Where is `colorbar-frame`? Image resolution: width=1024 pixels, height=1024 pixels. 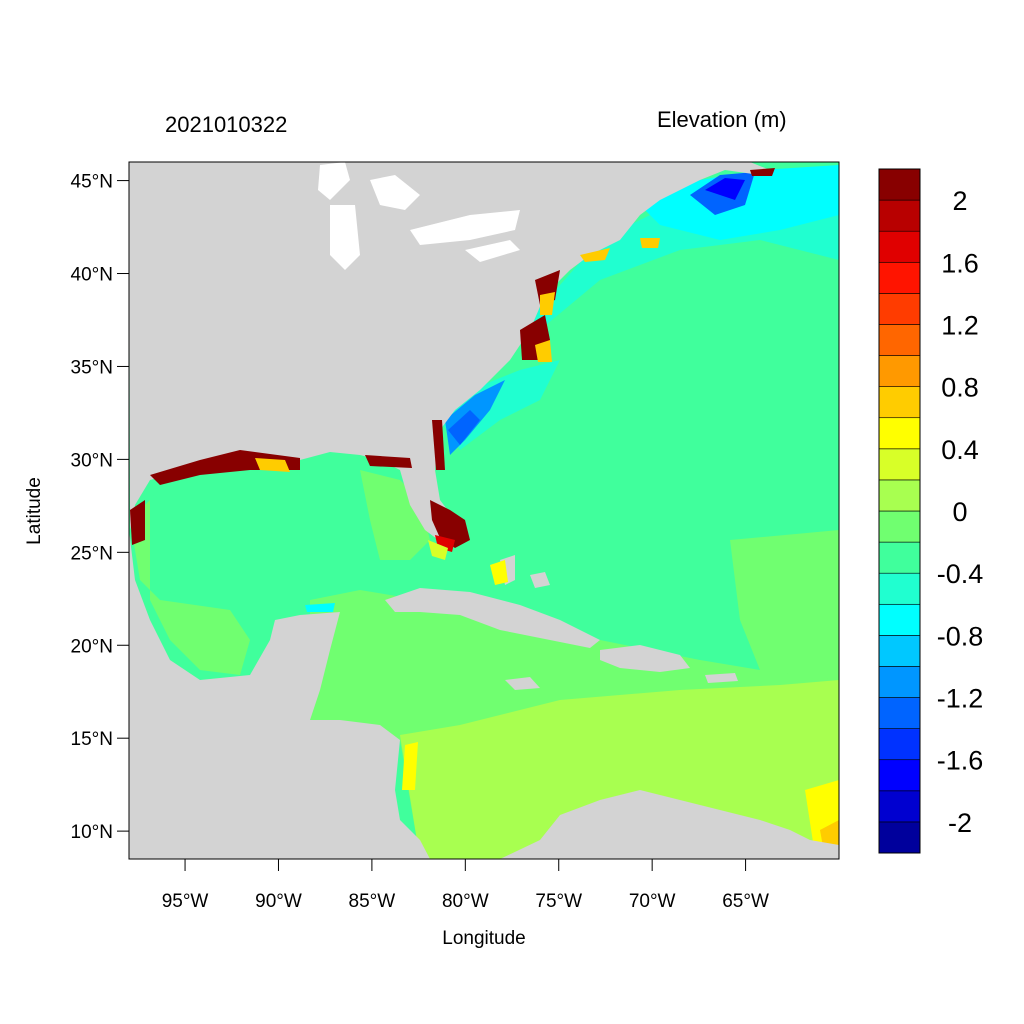 colorbar-frame is located at coordinates (899, 511).